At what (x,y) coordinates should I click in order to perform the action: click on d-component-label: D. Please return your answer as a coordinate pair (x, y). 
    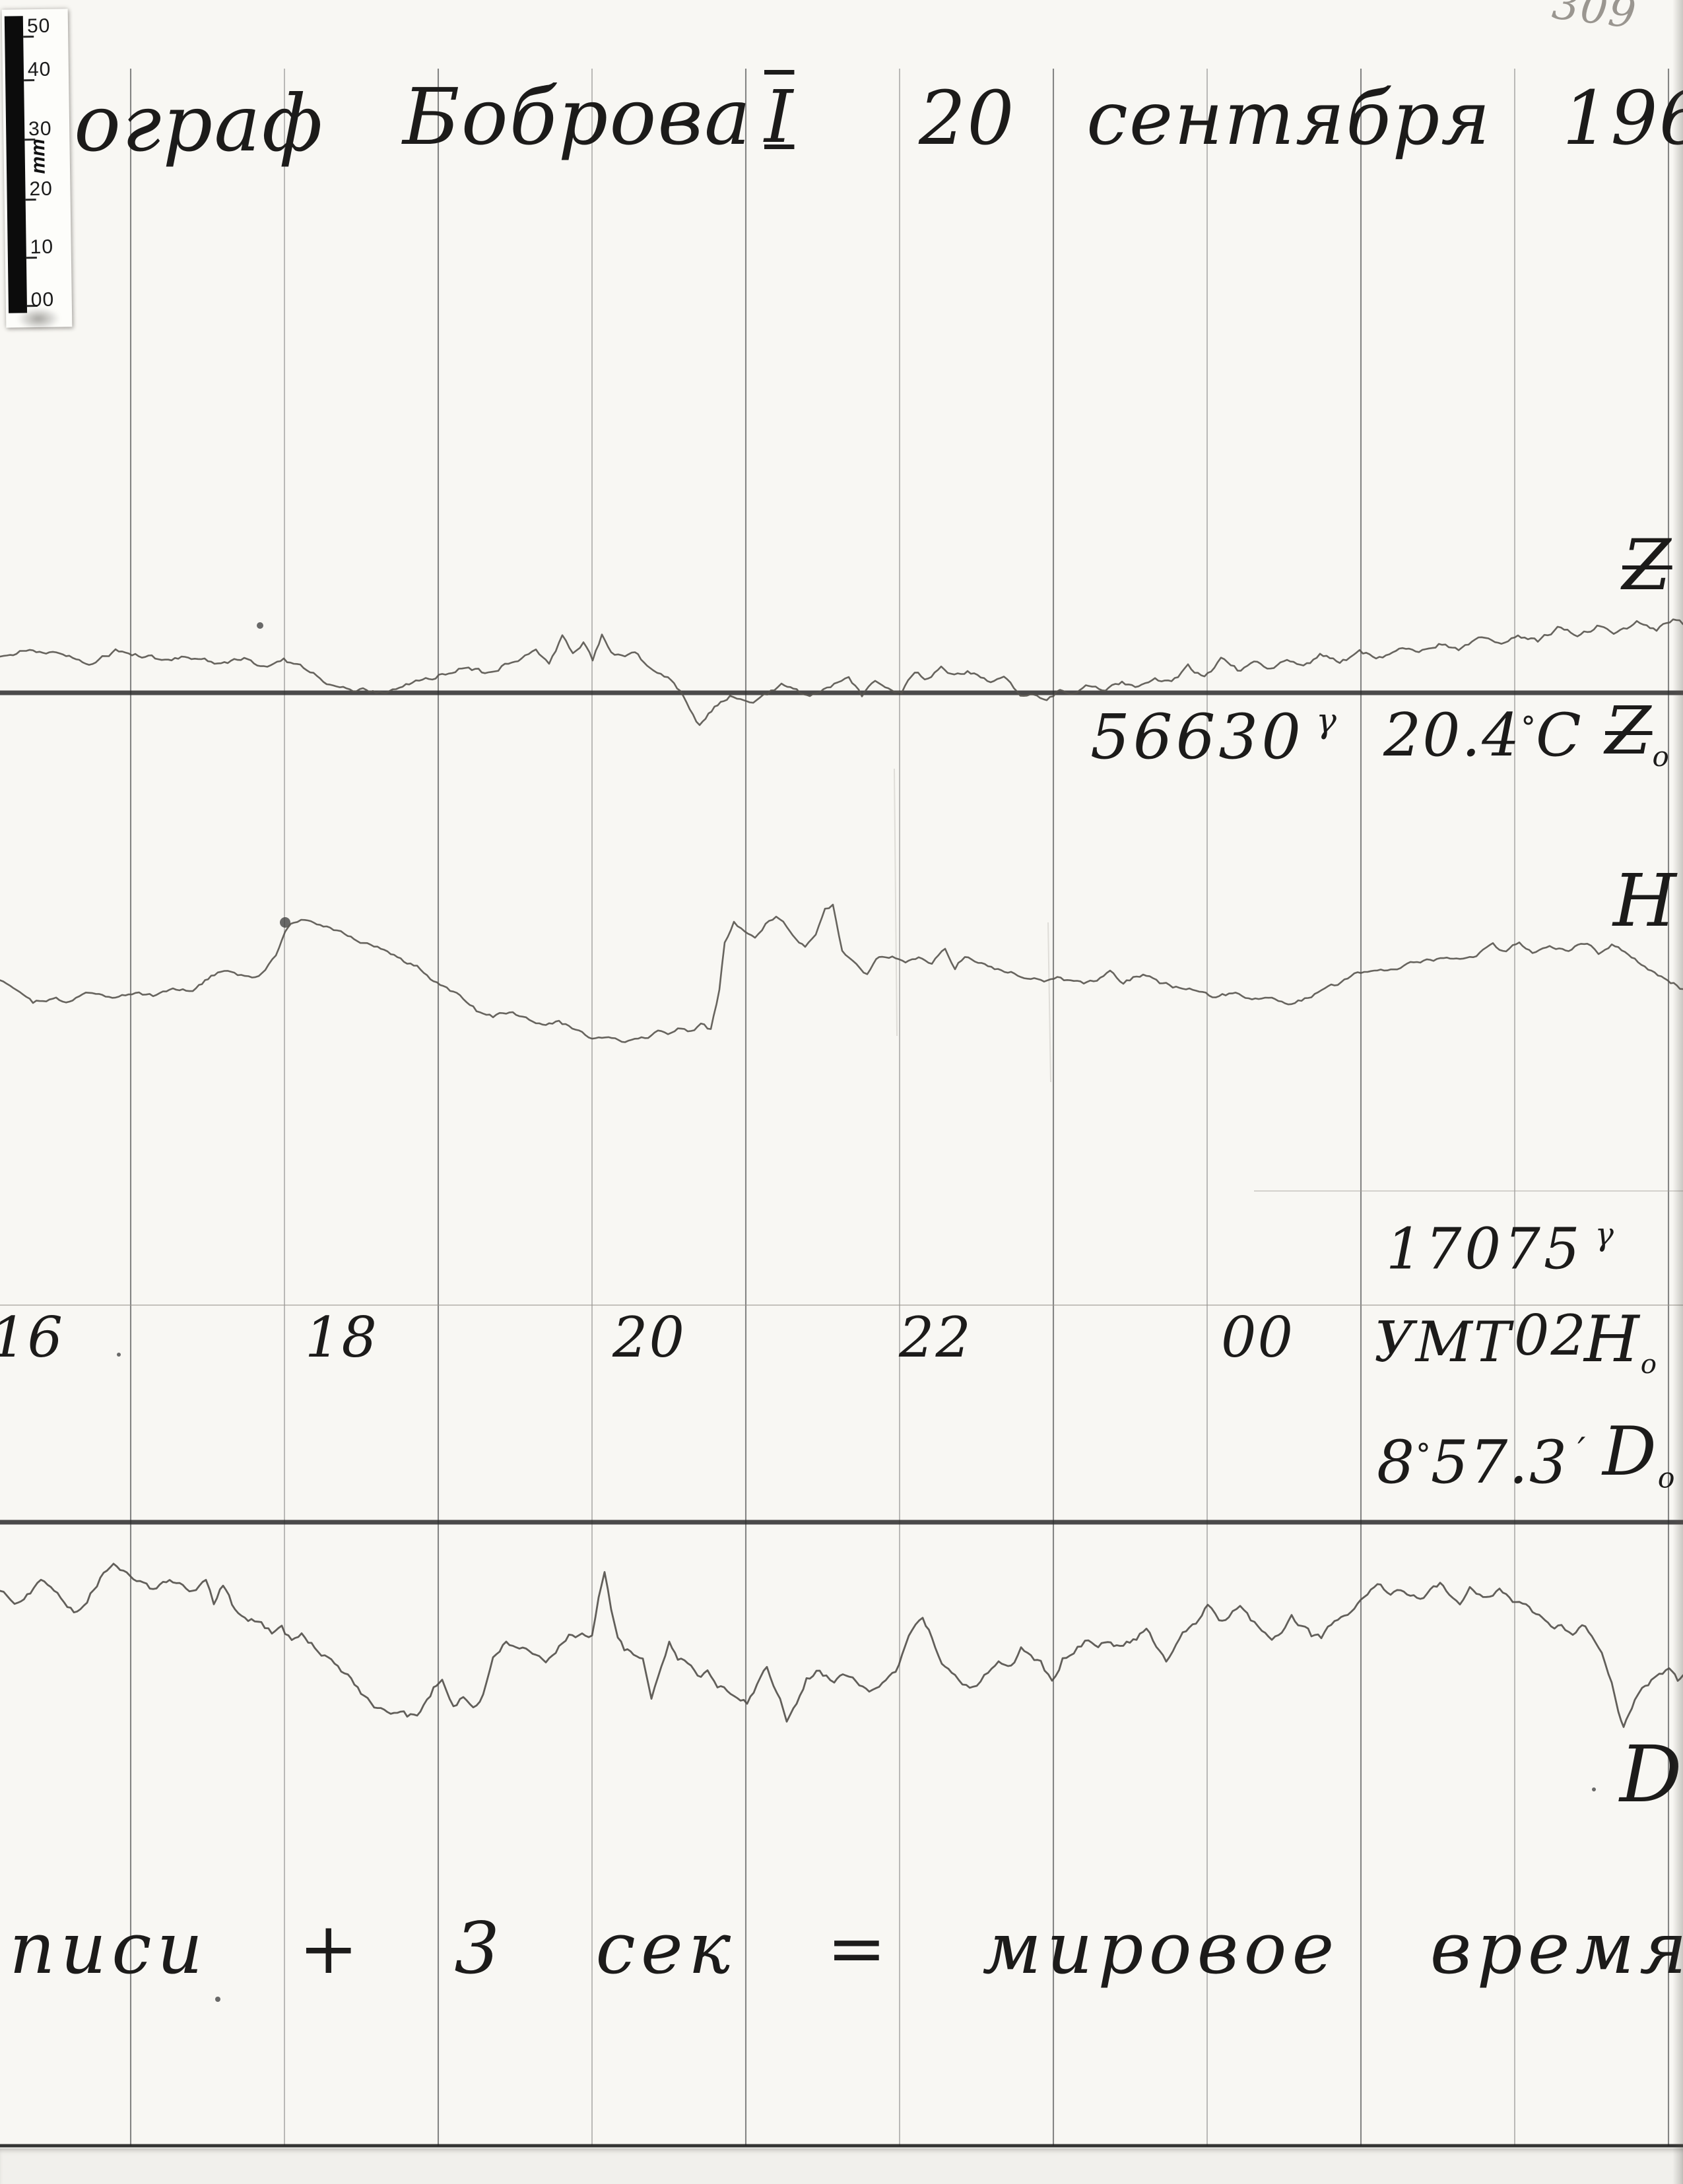
    Looking at the image, I should click on (1651, 1774).